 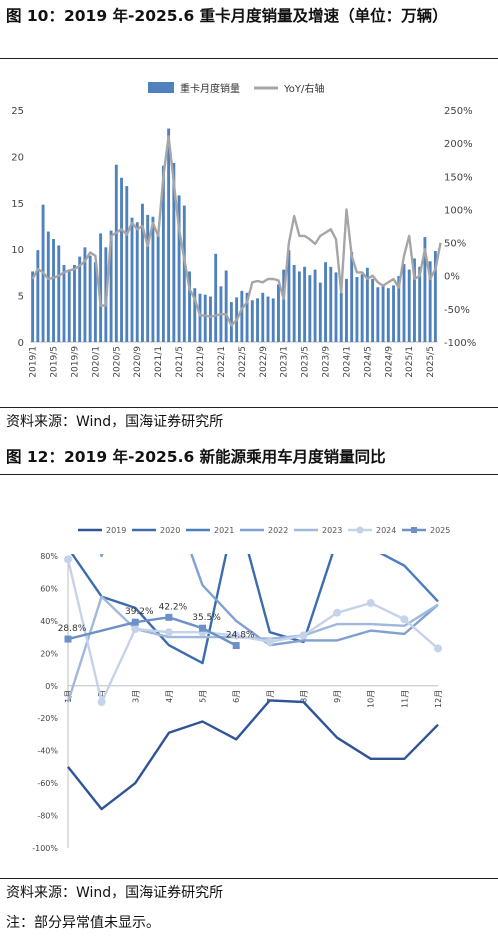 I want to click on legend-label-2025: 2025, so click(x=440, y=530).